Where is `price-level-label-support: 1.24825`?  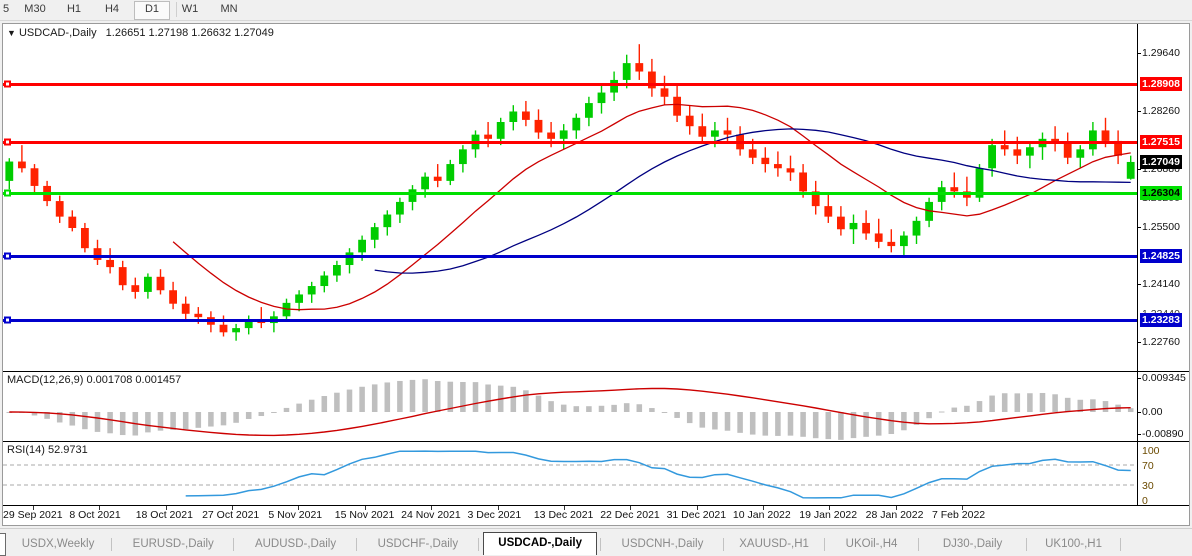 price-level-label-support: 1.24825 is located at coordinates (1161, 255).